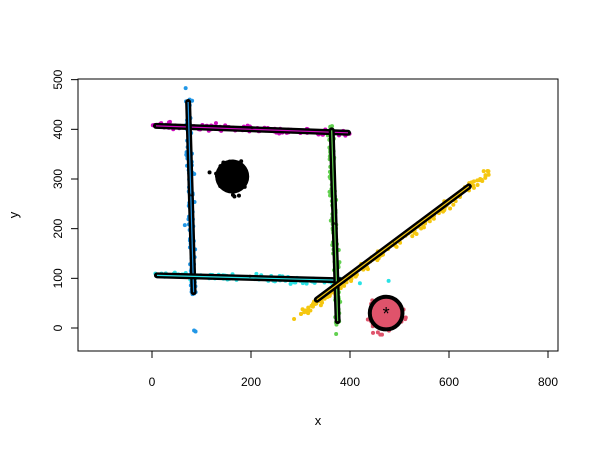 This screenshot has width=600, height=450. Describe the element at coordinates (58, 129) in the screenshot. I see `y-tick-label: 400` at that location.